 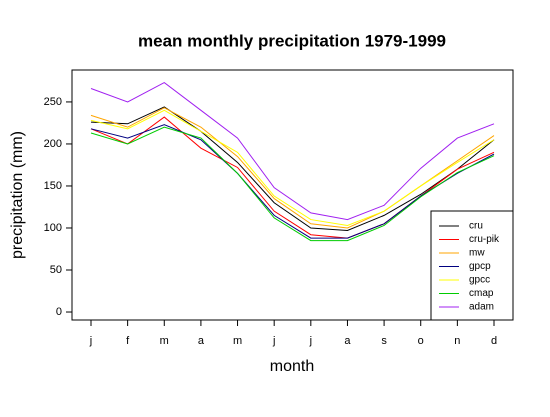 What do you see at coordinates (494, 341) in the screenshot?
I see `x-tick-label: d` at bounding box center [494, 341].